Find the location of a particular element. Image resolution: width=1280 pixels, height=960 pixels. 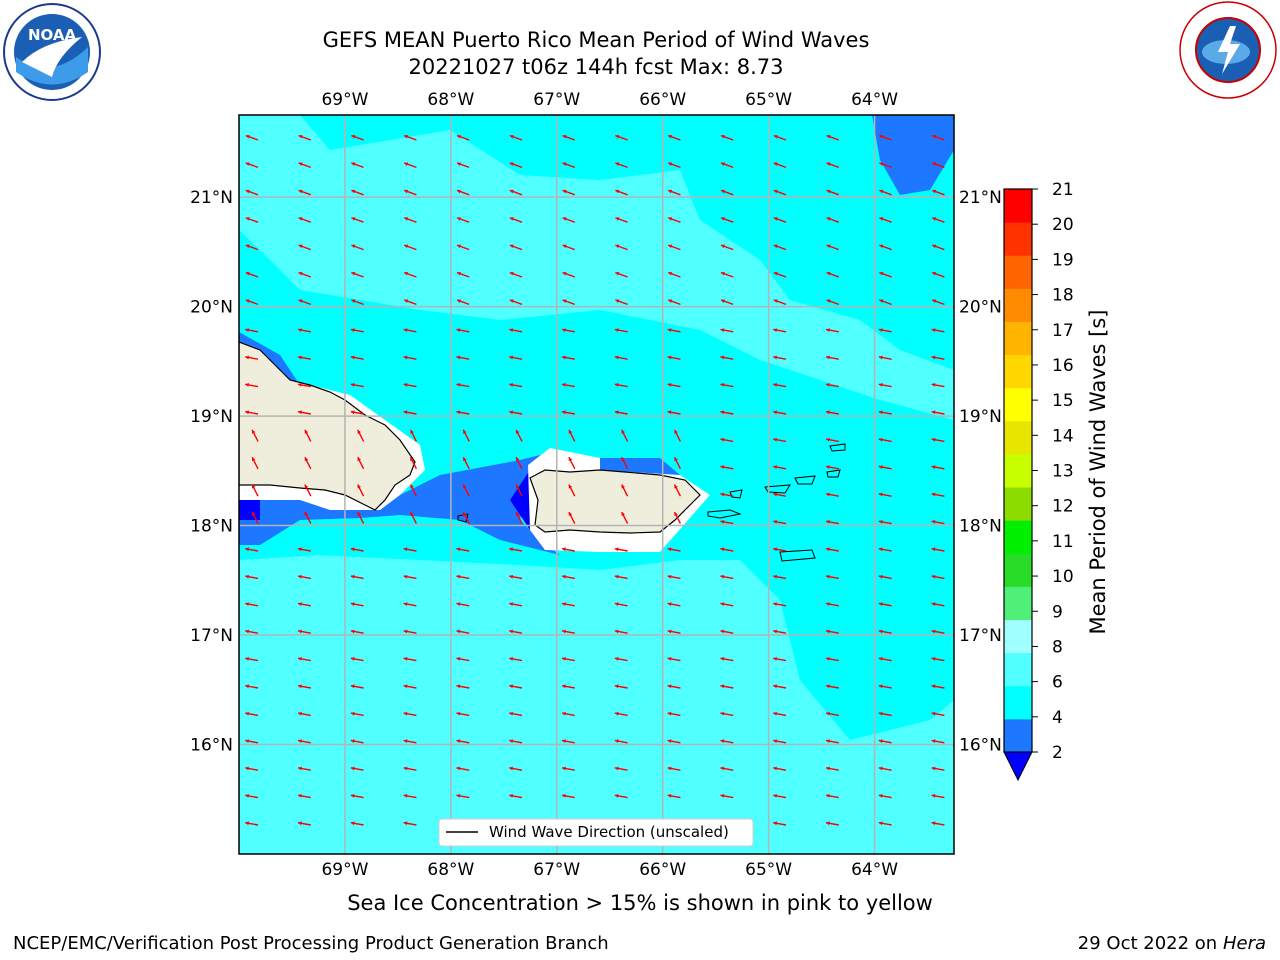

colorbar: 21 20 19 18 17 16 15 14 13 12 11 10 9 8 6 4 2 is located at coordinates (1038, 481).